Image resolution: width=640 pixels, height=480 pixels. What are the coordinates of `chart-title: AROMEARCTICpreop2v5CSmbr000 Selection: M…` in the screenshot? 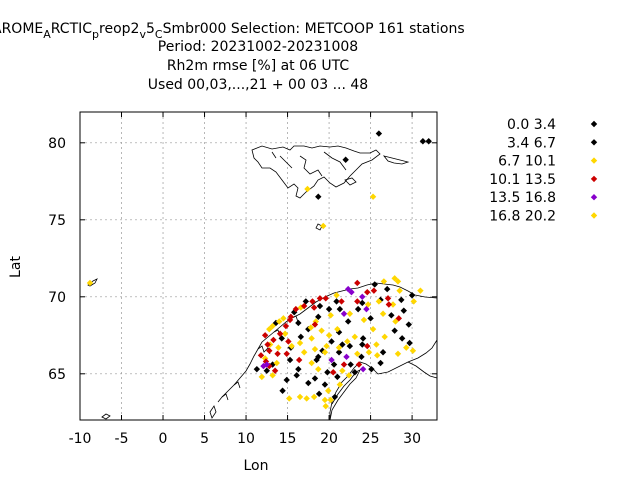 It's located at (232, 57).